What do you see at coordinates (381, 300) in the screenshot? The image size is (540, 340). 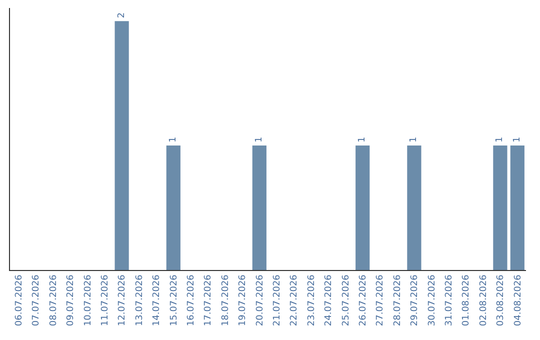 I see `x-tick-label: 27.07.2026` at bounding box center [381, 300].